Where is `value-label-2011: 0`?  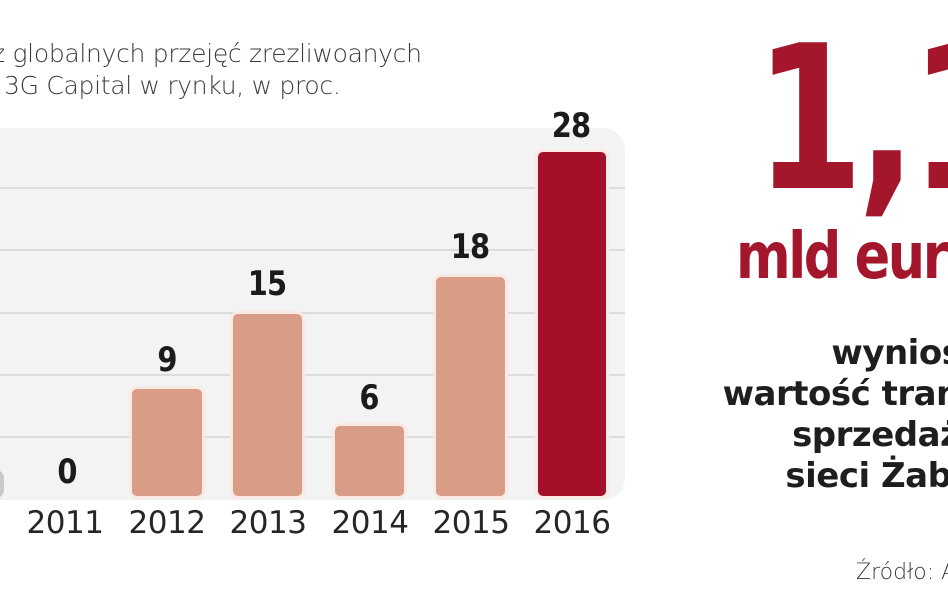
value-label-2011: 0 is located at coordinates (67, 472).